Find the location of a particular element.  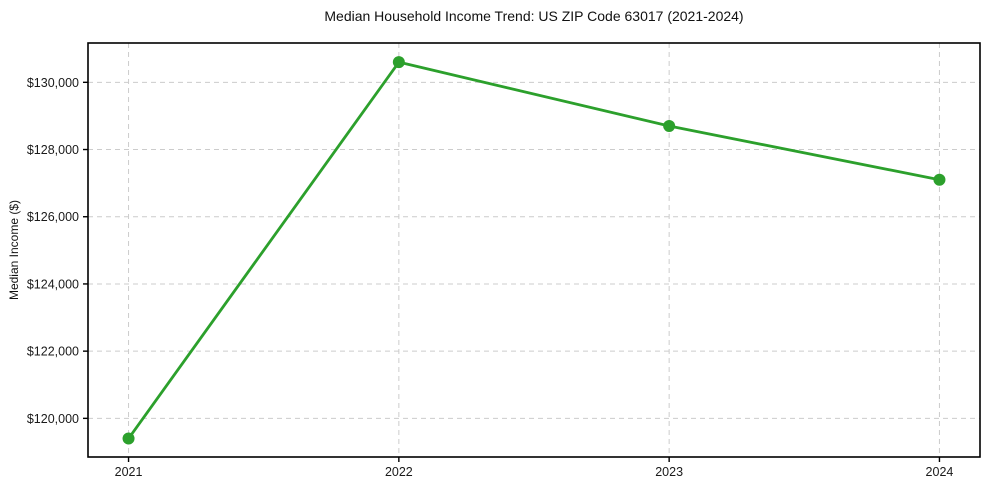

x-tick-label: 2024 is located at coordinates (940, 472).